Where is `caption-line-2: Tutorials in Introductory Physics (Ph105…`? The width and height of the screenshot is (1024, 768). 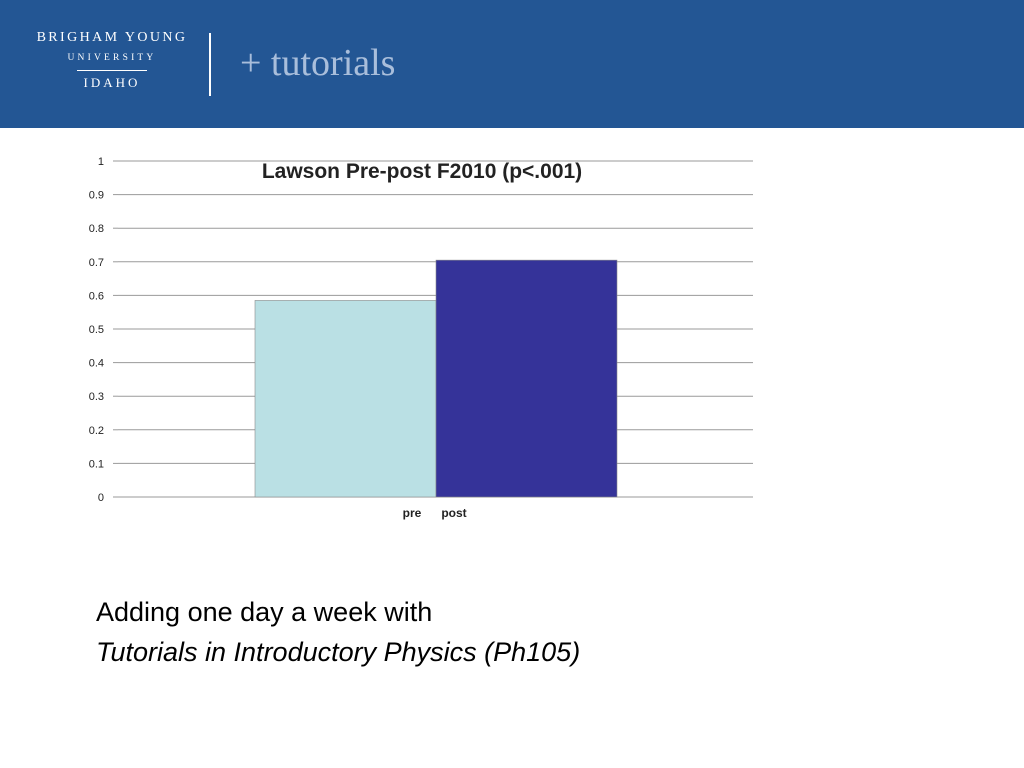
caption-line-2: Tutorials in Introductory Physics (Ph105… is located at coordinates (338, 652).